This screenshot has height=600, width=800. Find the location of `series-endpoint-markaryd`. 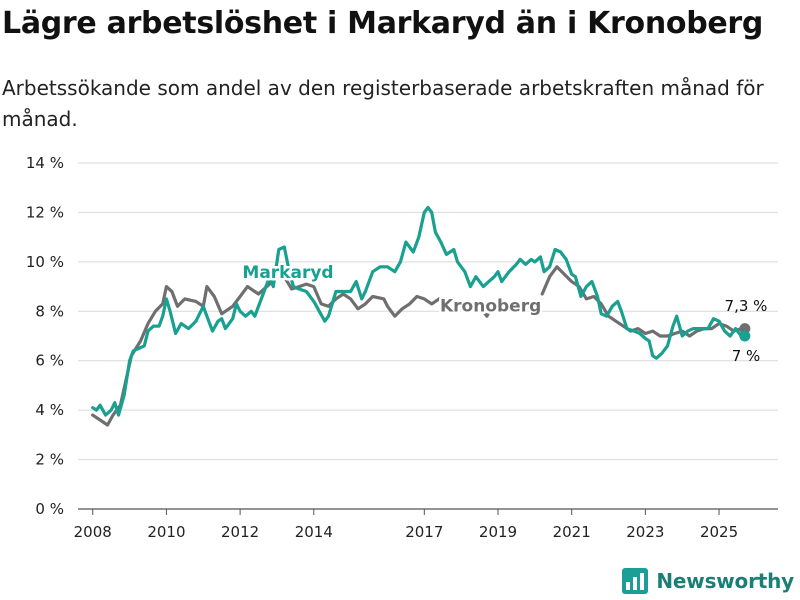

series-endpoint-markaryd is located at coordinates (745, 336).